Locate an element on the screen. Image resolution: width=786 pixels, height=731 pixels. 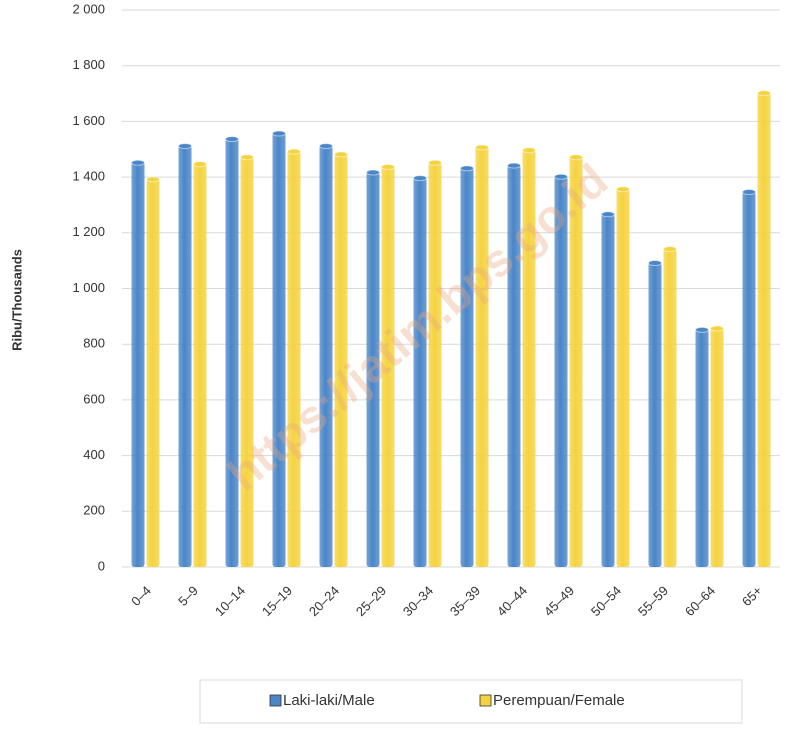
x-tick-label: 55–59 is located at coordinates (653, 601).